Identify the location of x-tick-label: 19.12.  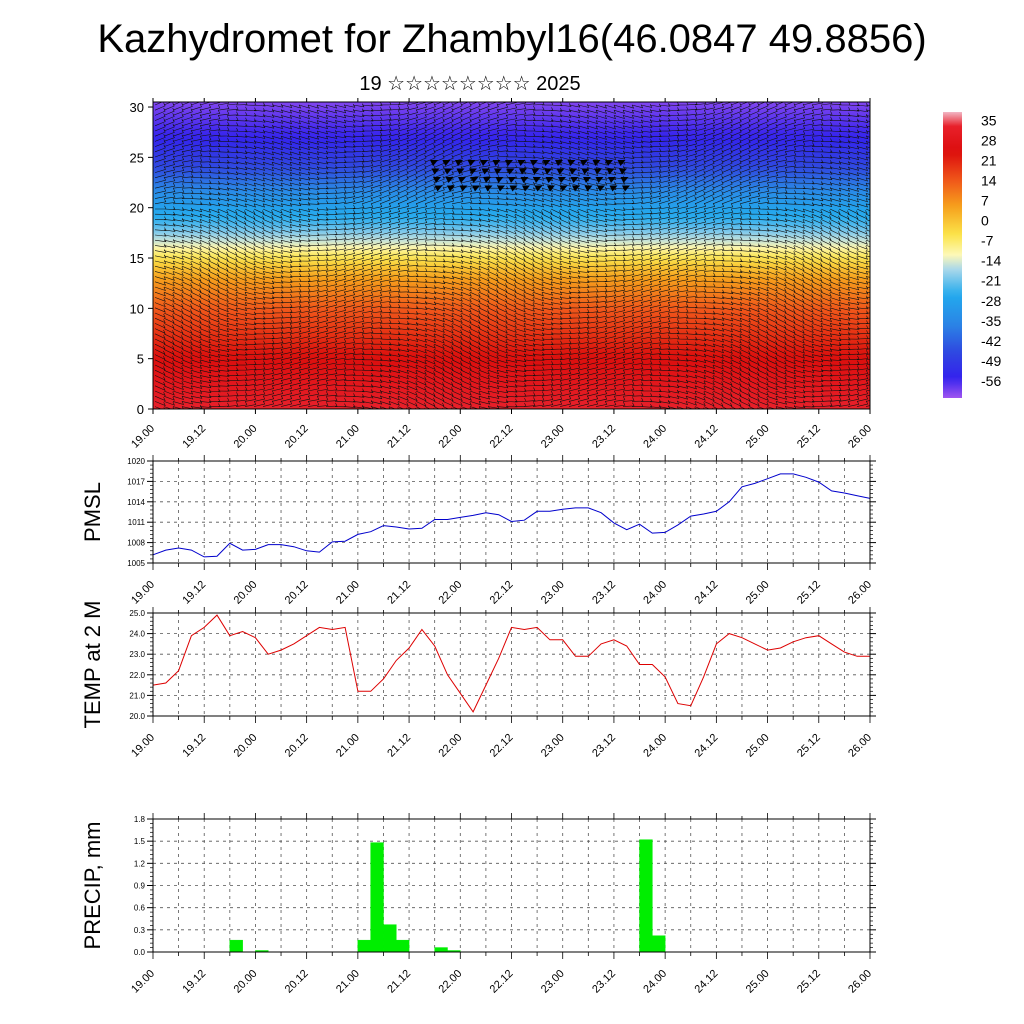
(194, 437).